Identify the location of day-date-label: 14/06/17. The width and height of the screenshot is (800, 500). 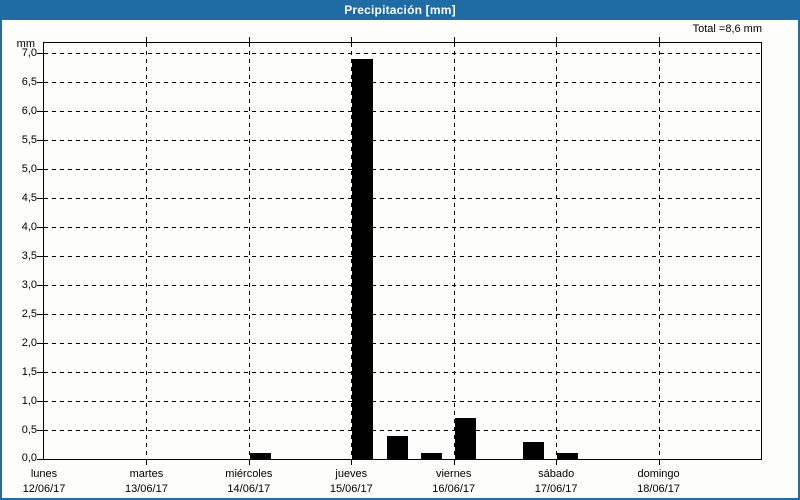
(249, 489).